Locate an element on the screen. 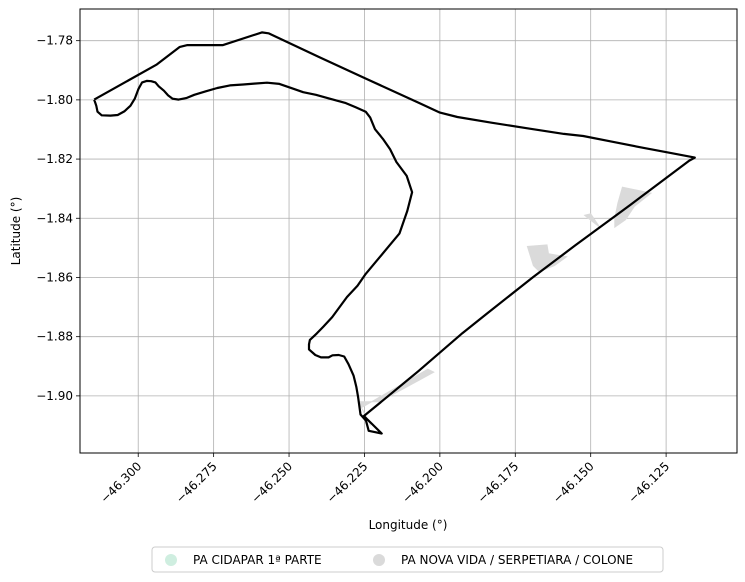 This screenshot has width=745, height=582. legend-marker-cidapar is located at coordinates (171, 560).